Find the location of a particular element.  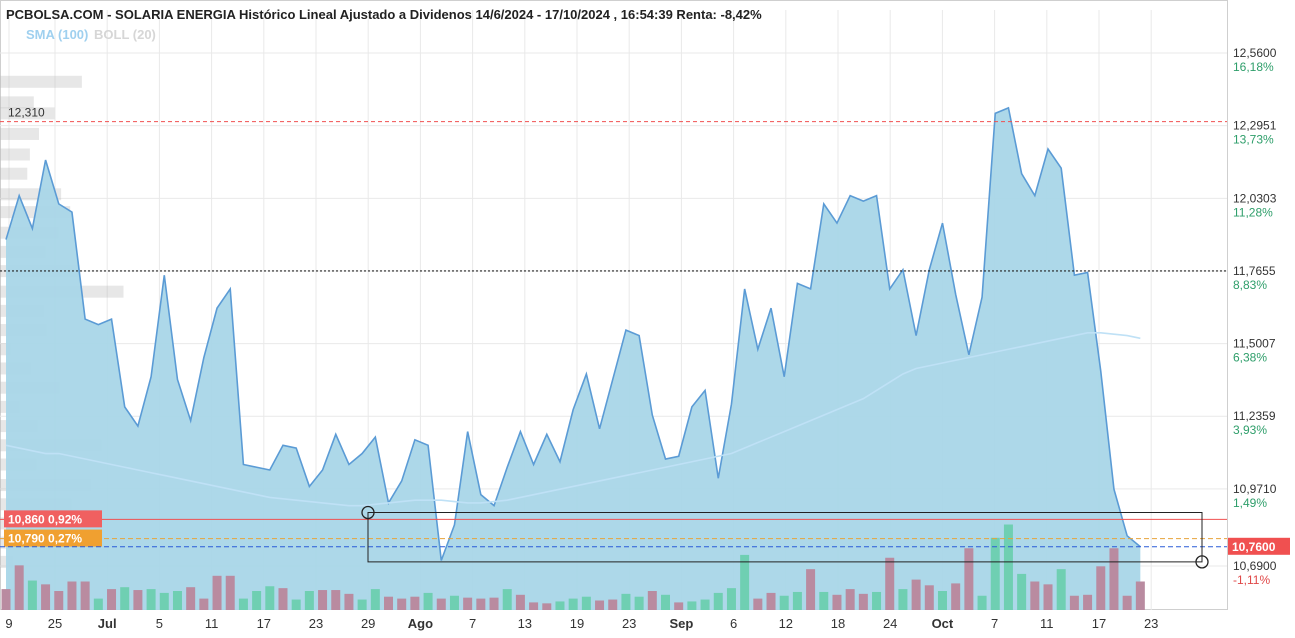

y-tick-label: 10,6900 is located at coordinates (1255, 566).